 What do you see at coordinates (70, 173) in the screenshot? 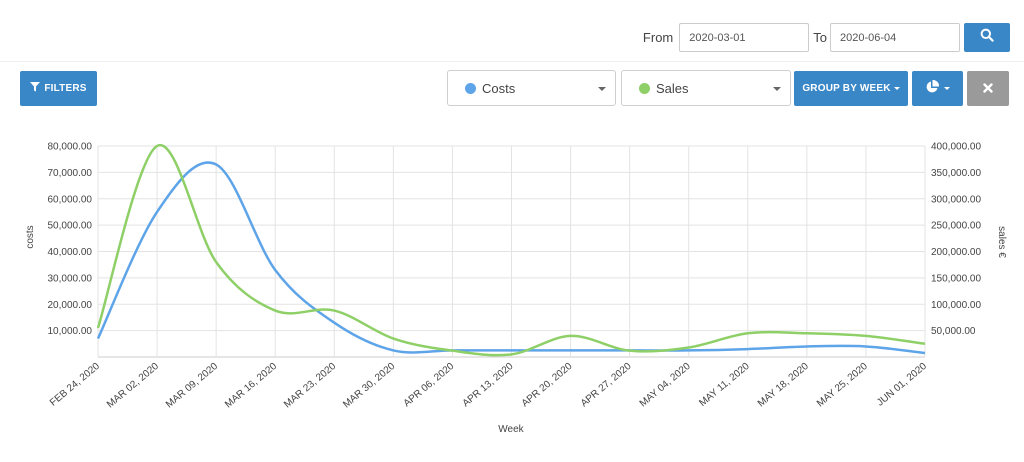
I see `y-tick-label-left: 70,000.00` at bounding box center [70, 173].